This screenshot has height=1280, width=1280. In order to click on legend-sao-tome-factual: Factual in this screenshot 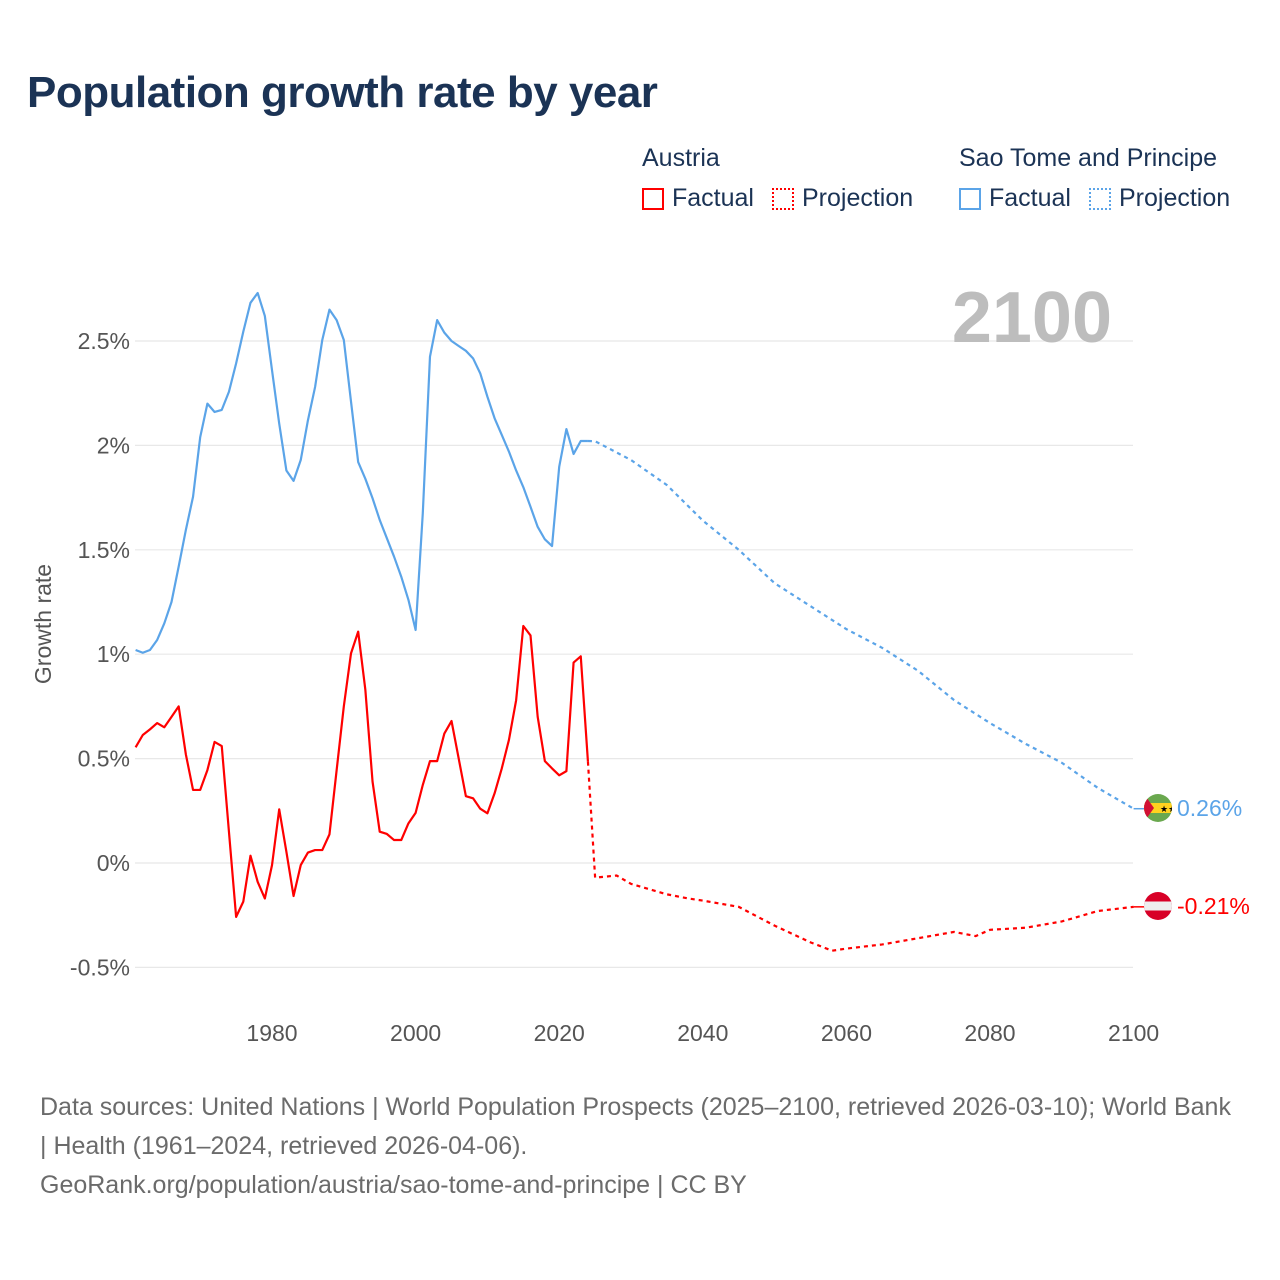, I will do `click(1015, 198)`.